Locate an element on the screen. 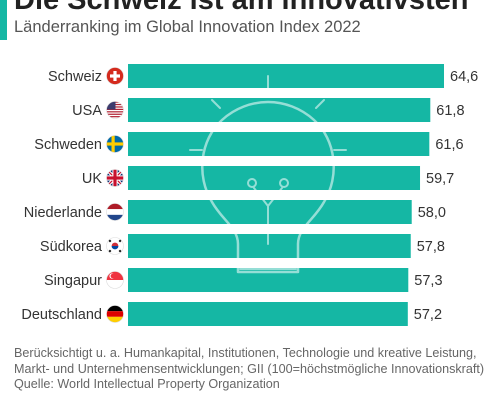  south-korean-flag-icon is located at coordinates (115, 246).